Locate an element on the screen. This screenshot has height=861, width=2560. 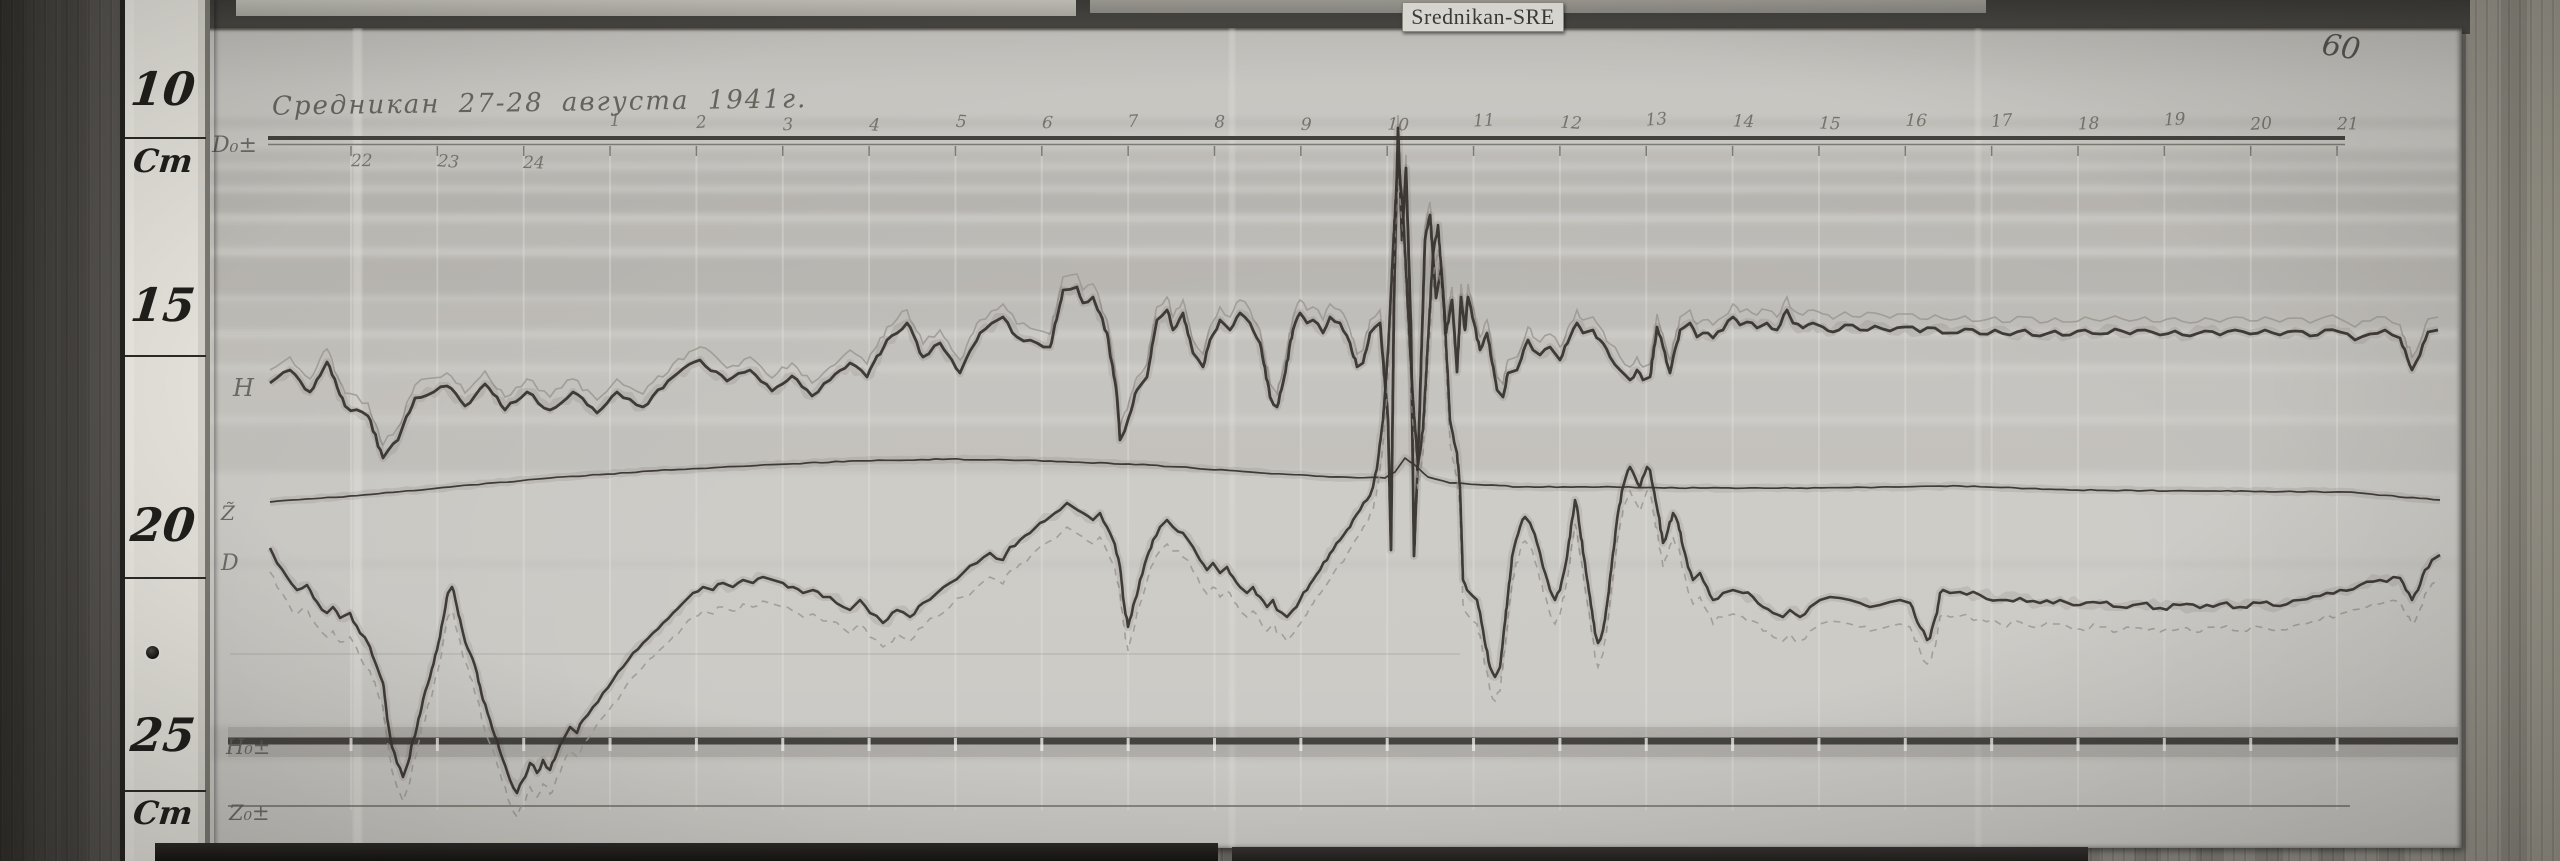
hour-label: 1 is located at coordinates (615, 121).